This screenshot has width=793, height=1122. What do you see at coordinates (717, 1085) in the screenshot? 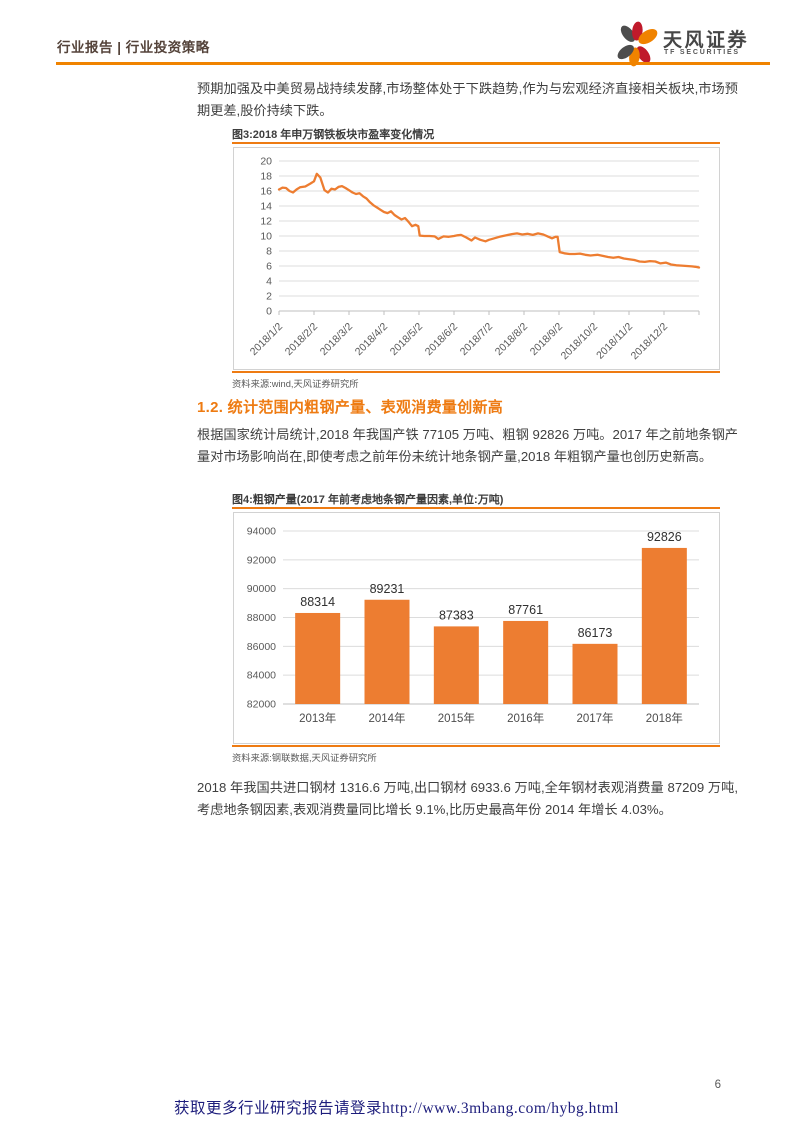
I see `page-number: 6` at bounding box center [717, 1085].